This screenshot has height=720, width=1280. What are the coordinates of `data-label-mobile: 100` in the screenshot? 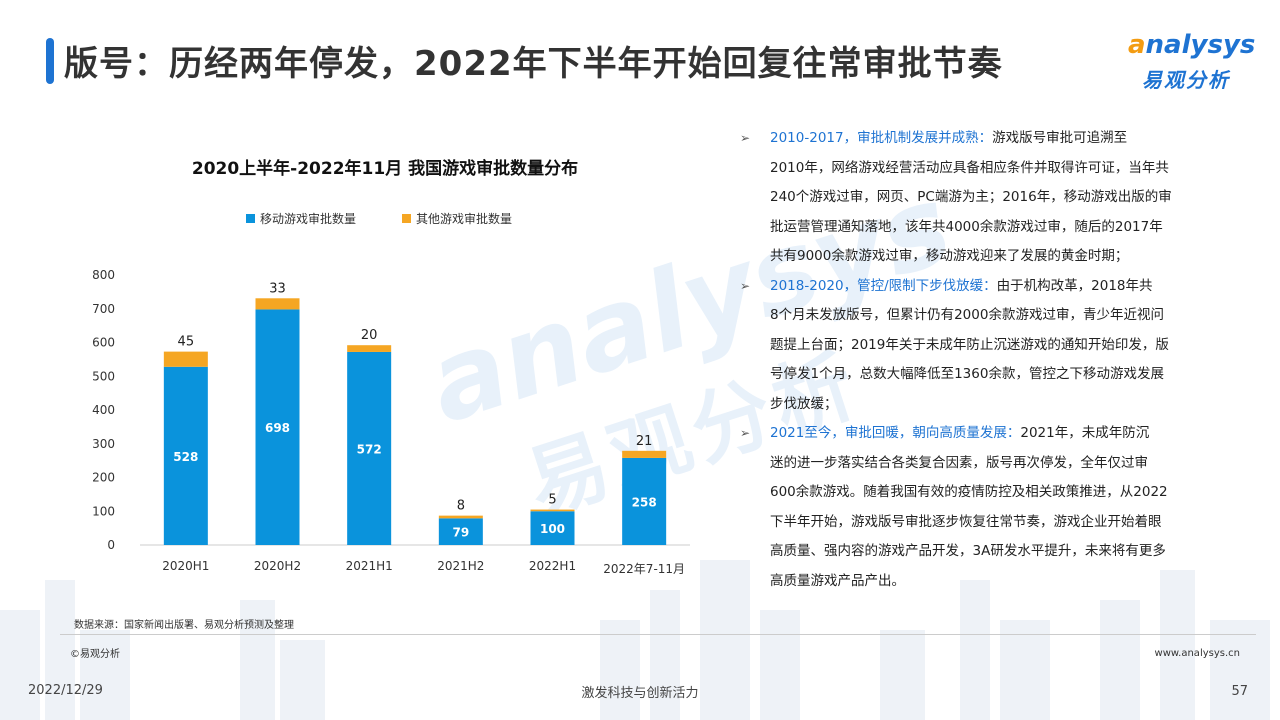 It's located at (552, 529).